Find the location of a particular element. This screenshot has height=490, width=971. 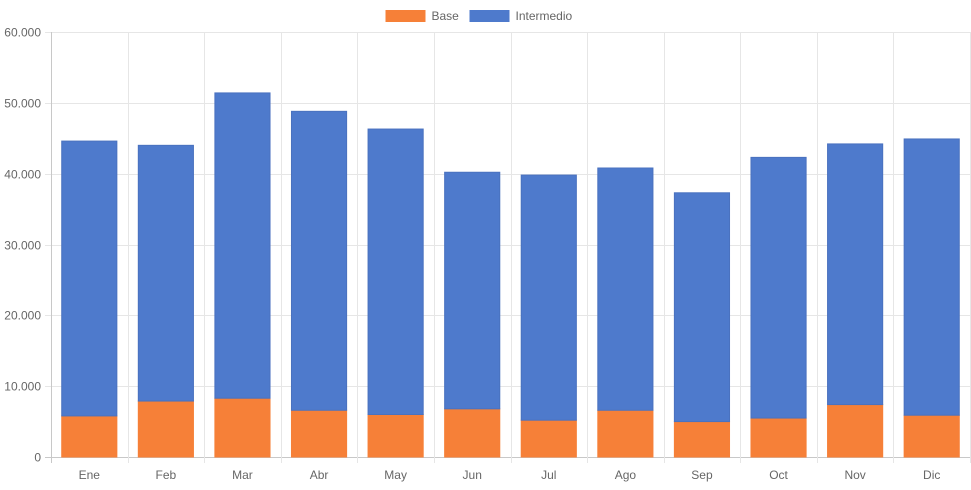

x-tick-label: Jun is located at coordinates (472, 475).